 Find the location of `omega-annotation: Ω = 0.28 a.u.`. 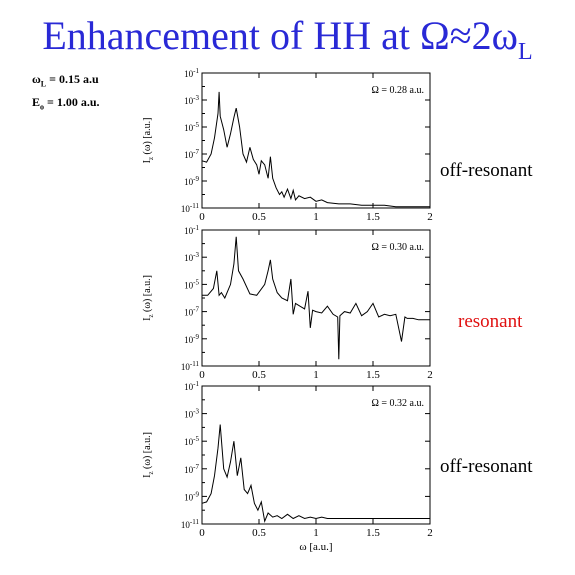

omega-annotation: Ω = 0.28 a.u. is located at coordinates (397, 90).